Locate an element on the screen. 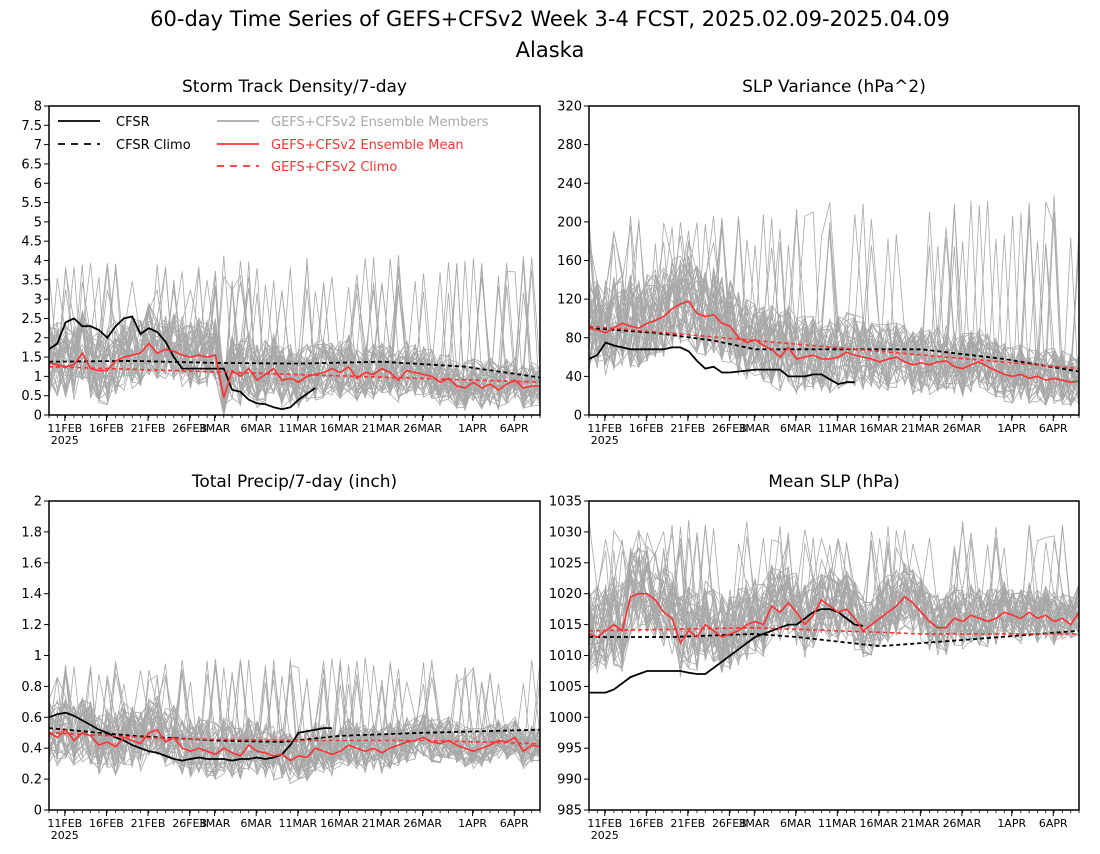  y-tick-label: 0.4 is located at coordinates (31, 749).